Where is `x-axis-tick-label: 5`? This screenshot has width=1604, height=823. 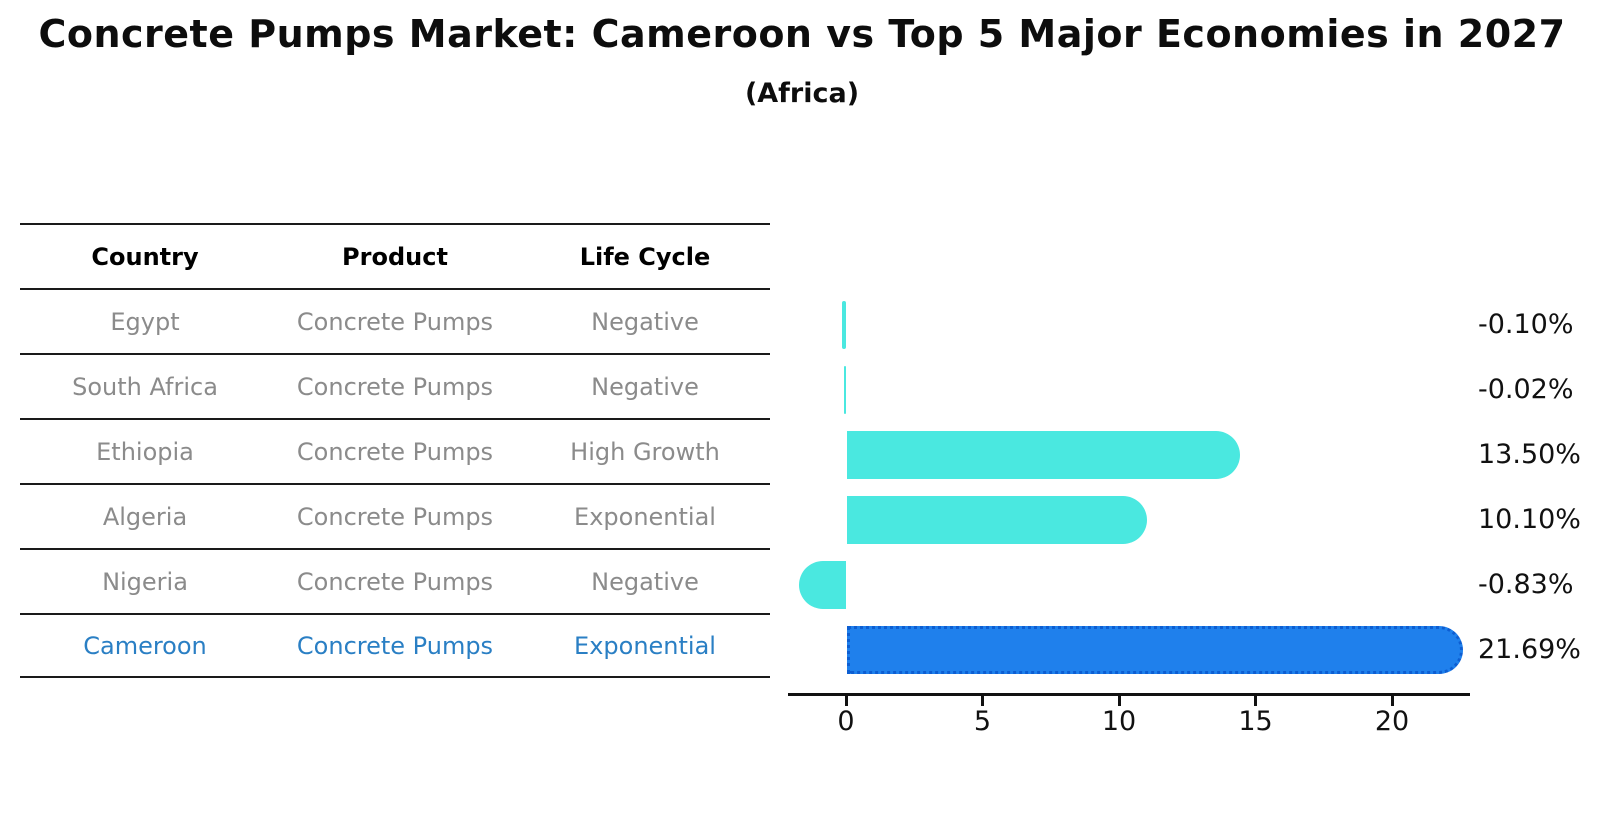 x-axis-tick-label: 5 is located at coordinates (982, 721).